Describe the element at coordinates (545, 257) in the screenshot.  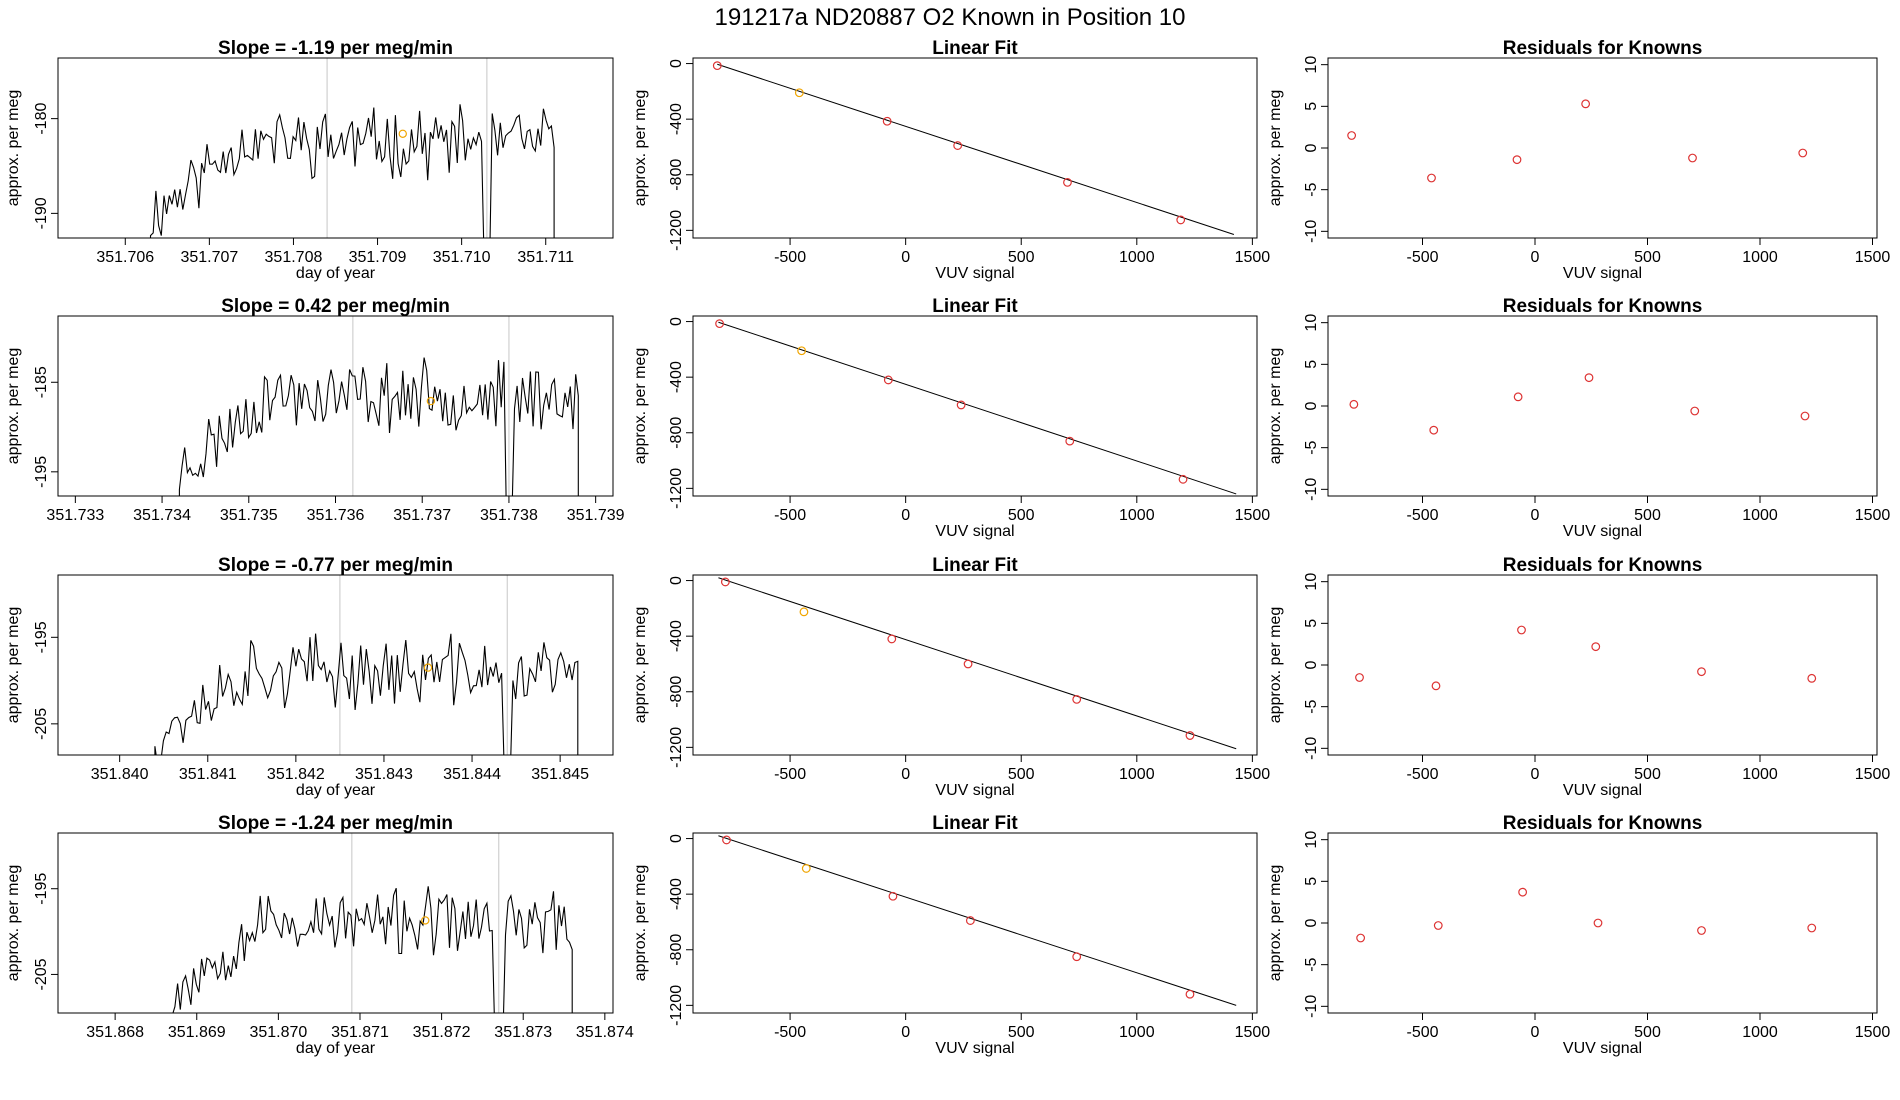
I see `x-tick-label: 351.711` at that location.